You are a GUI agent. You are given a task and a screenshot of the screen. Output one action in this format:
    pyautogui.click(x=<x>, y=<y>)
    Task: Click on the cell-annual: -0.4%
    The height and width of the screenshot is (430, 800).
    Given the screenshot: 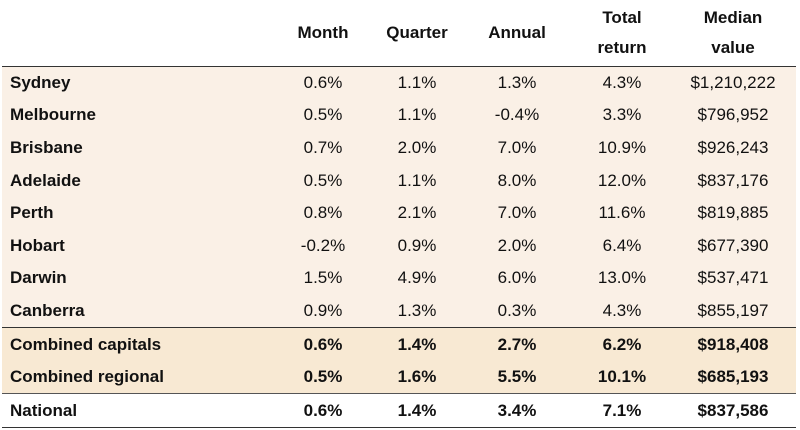 What is the action you would take?
    pyautogui.click(x=517, y=115)
    